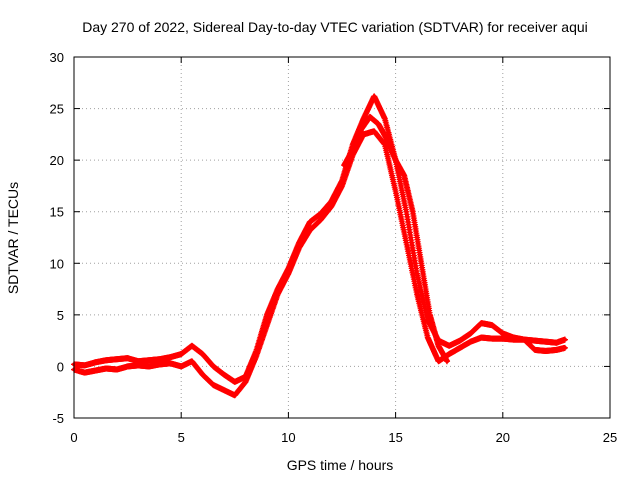 The height and width of the screenshot is (480, 640). Describe the element at coordinates (395, 437) in the screenshot. I see `x-tick-label: 15` at that location.